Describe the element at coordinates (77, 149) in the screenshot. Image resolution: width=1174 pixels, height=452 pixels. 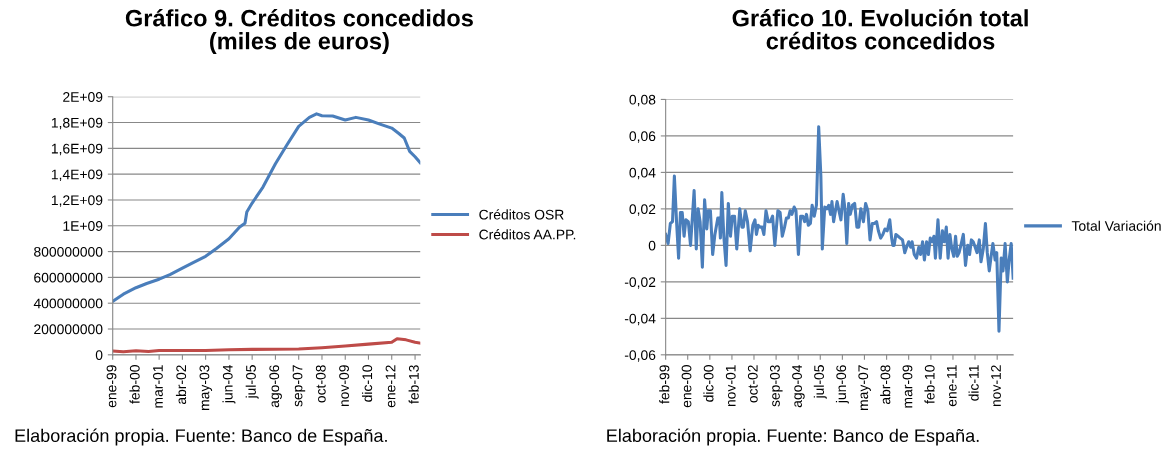
I see `y-tick-label: 1,6E+09` at that location.